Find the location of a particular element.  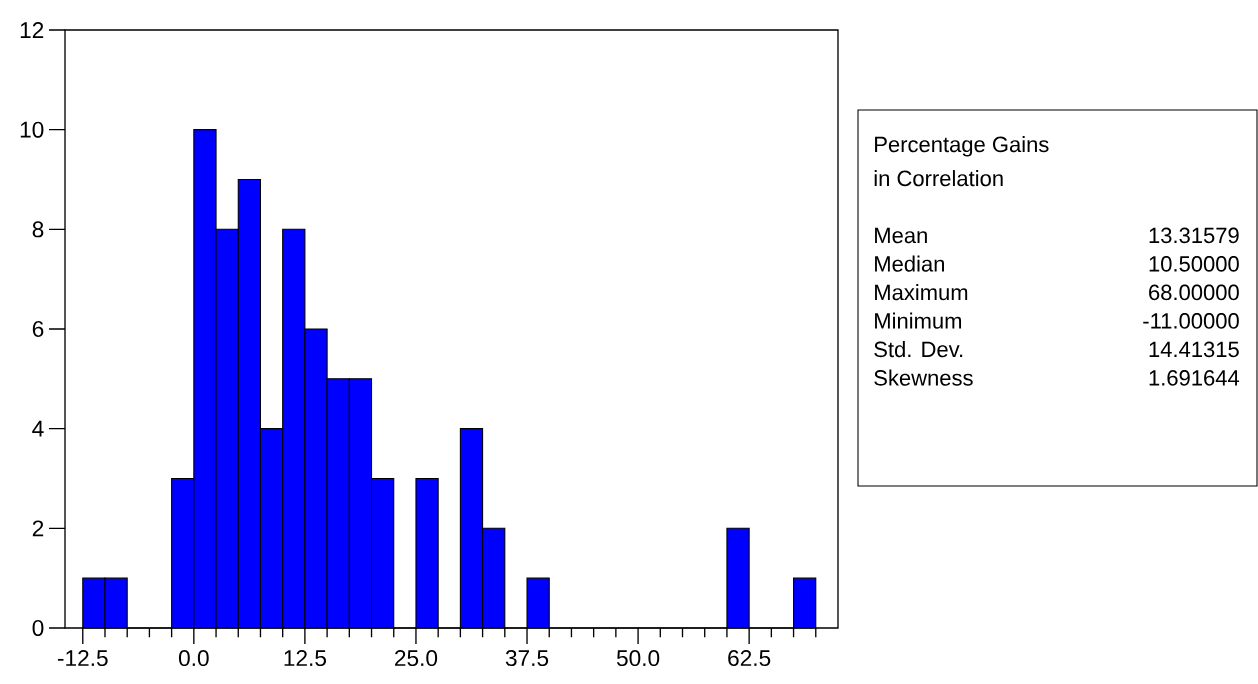

x-tick-label: 37.5 is located at coordinates (527, 658).